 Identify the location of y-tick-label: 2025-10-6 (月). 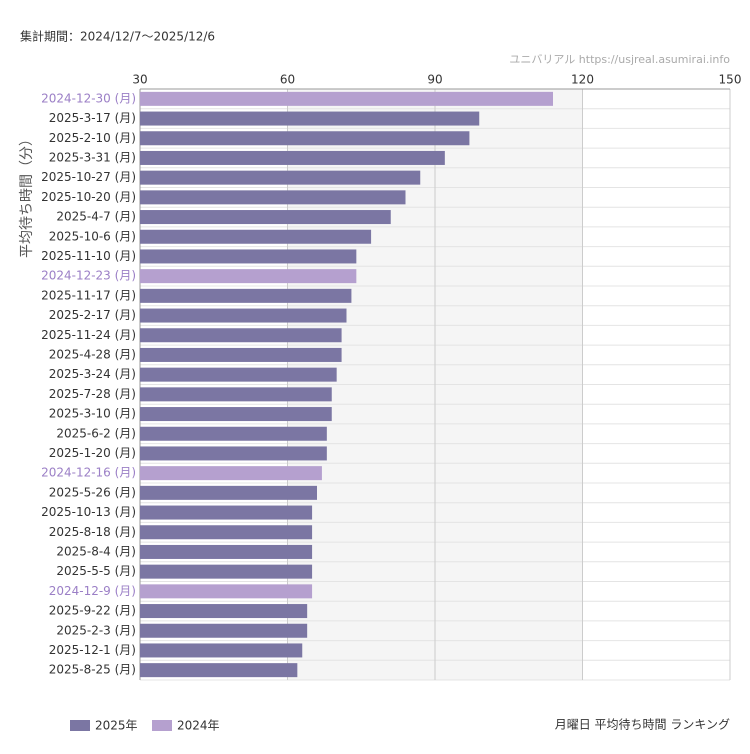
(92, 236).